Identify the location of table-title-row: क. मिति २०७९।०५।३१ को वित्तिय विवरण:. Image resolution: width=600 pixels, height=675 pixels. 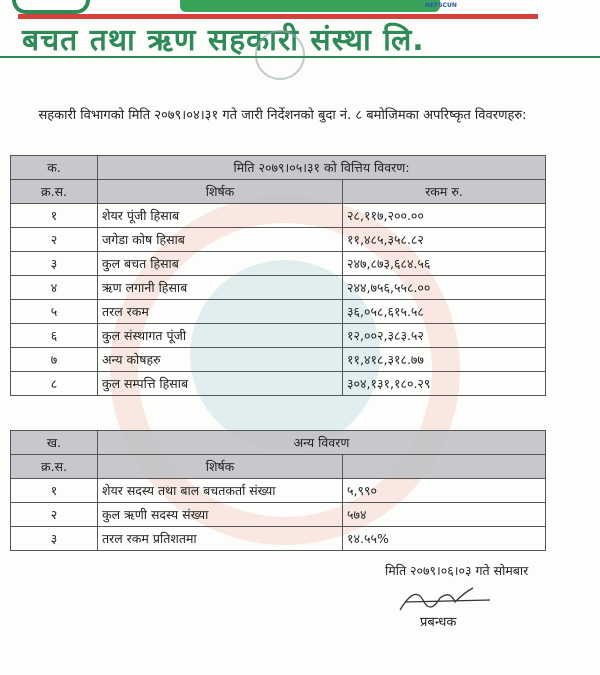
(278, 167).